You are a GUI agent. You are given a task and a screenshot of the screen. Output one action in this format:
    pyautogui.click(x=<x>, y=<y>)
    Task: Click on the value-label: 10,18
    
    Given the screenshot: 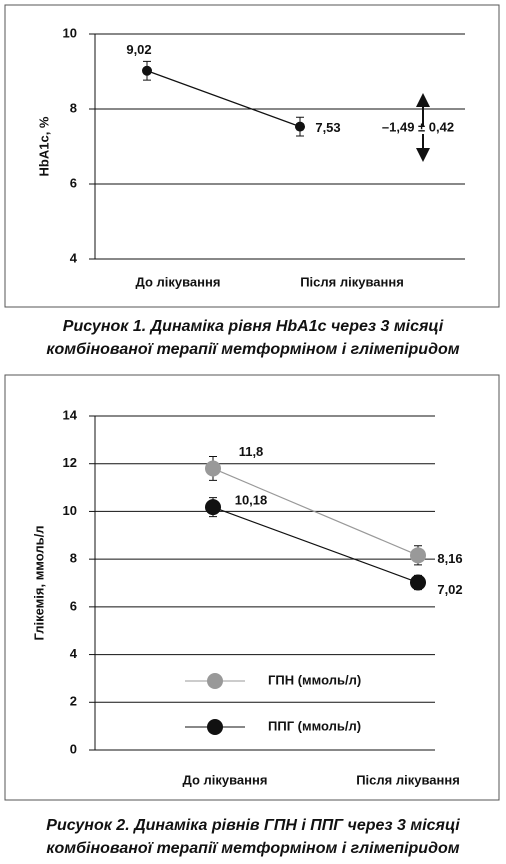 What is the action you would take?
    pyautogui.click(x=251, y=500)
    